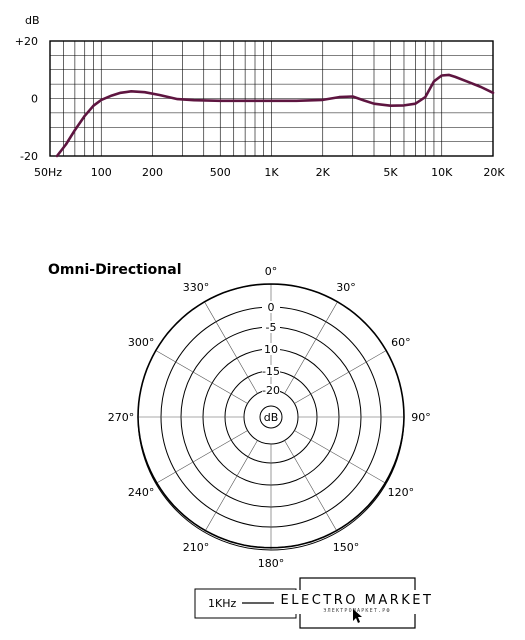 The width and height of the screenshot is (525, 640). What do you see at coordinates (421, 417) in the screenshot?
I see `polar-angle-label: 90°` at bounding box center [421, 417].